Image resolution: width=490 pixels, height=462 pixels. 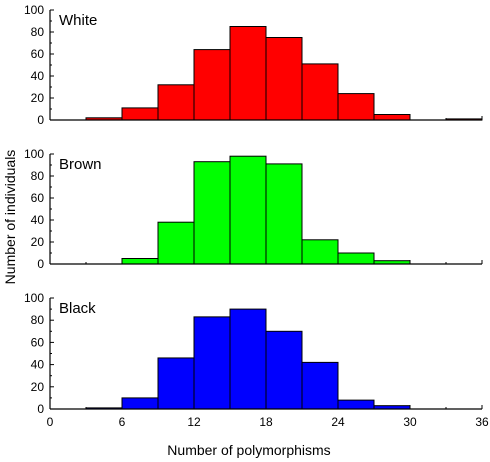 What do you see at coordinates (10, 217) in the screenshot?
I see `y-axis-title: Number of individuals` at bounding box center [10, 217].